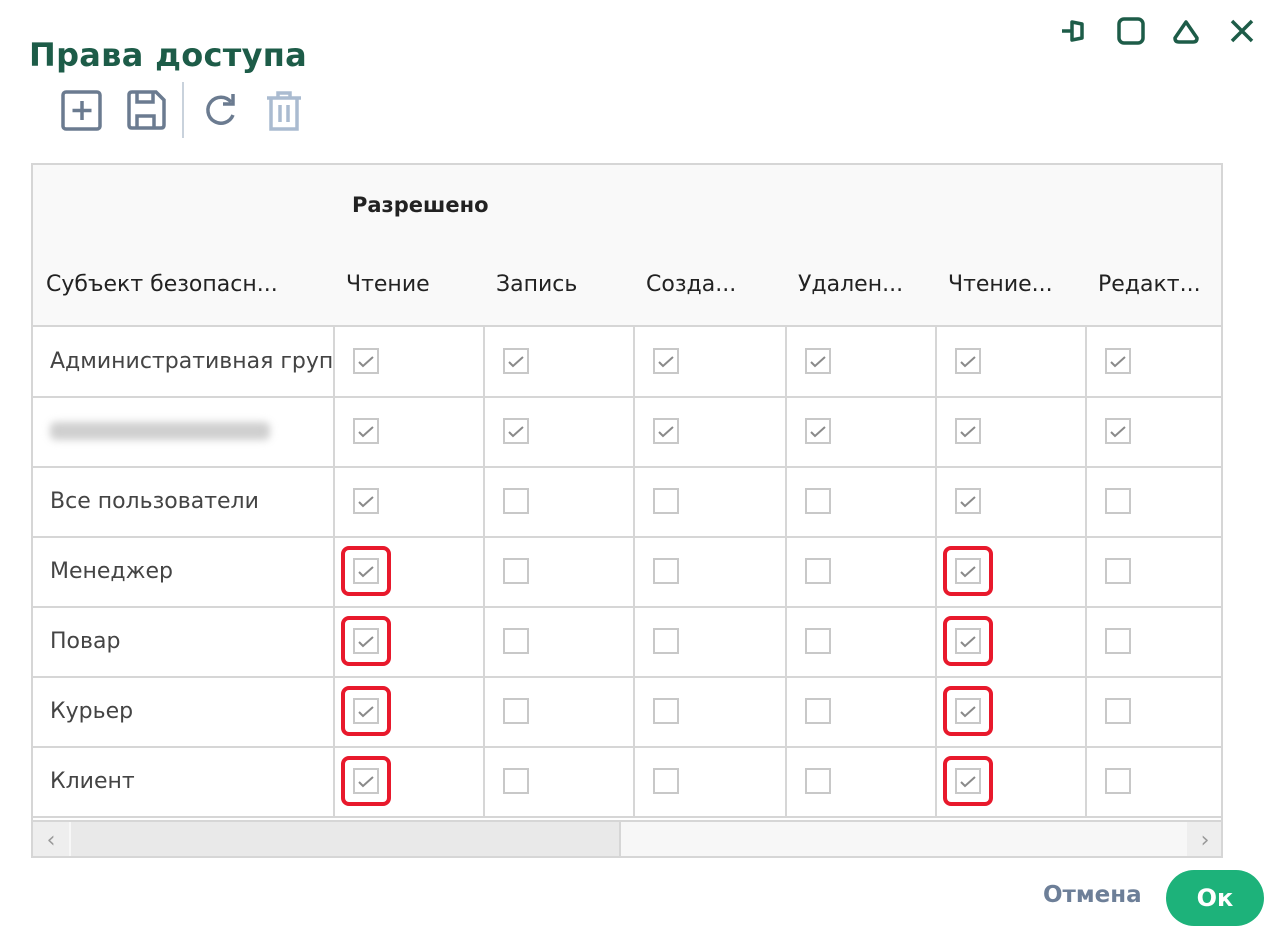  Describe the element at coordinates (220, 110) in the screenshot. I see `refresh-icon` at that location.